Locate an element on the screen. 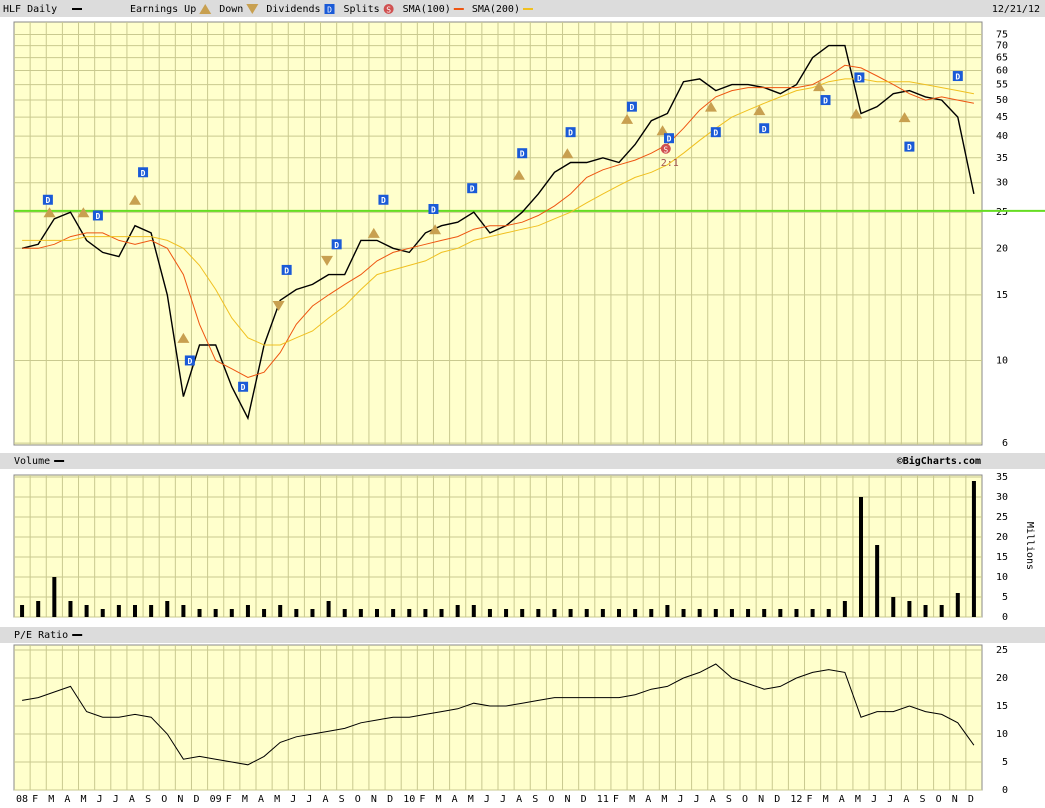 Image resolution: width=1045 pixels, height=808 pixels. legend-label: Earnings Up is located at coordinates (163, 9).